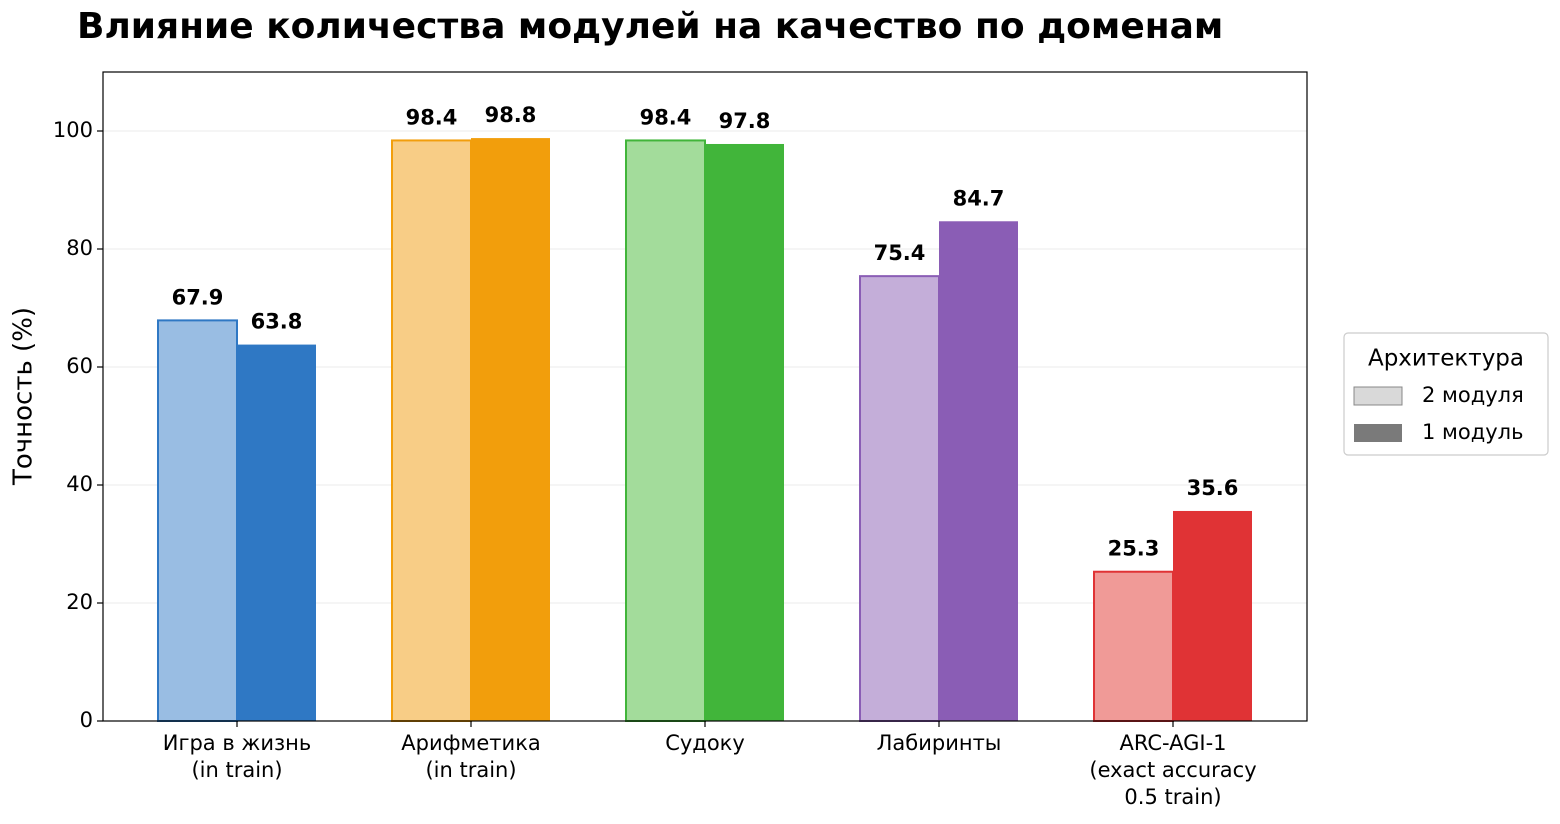 The width and height of the screenshot is (1560, 824). Describe the element at coordinates (1472, 432) in the screenshot. I see `legend-label: 1 модуль` at that location.